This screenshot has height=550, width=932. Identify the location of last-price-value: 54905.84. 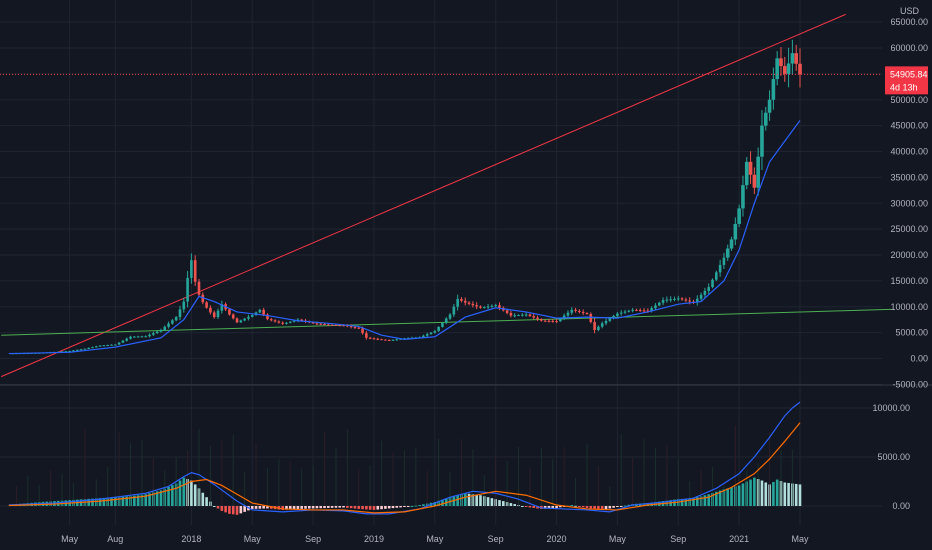
(909, 74).